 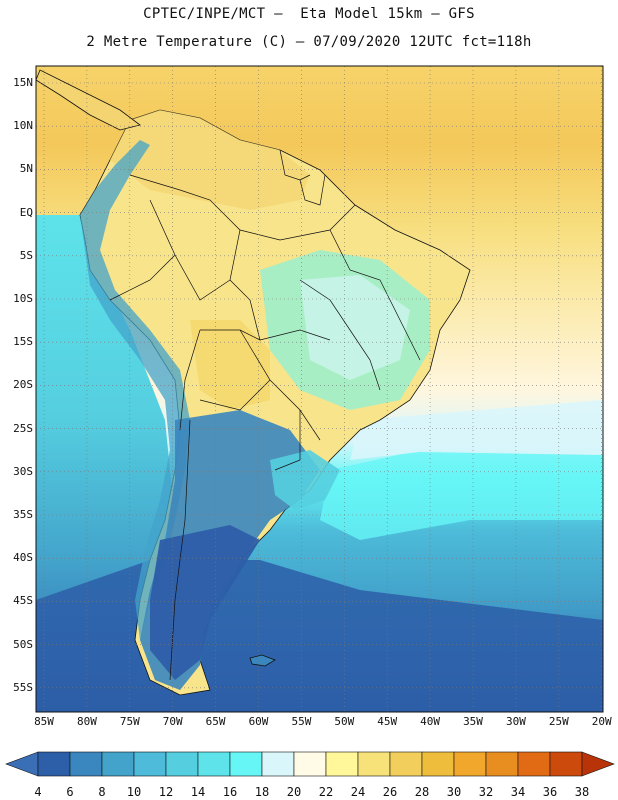 I want to click on lat-label: EQ, so click(x=26, y=212).